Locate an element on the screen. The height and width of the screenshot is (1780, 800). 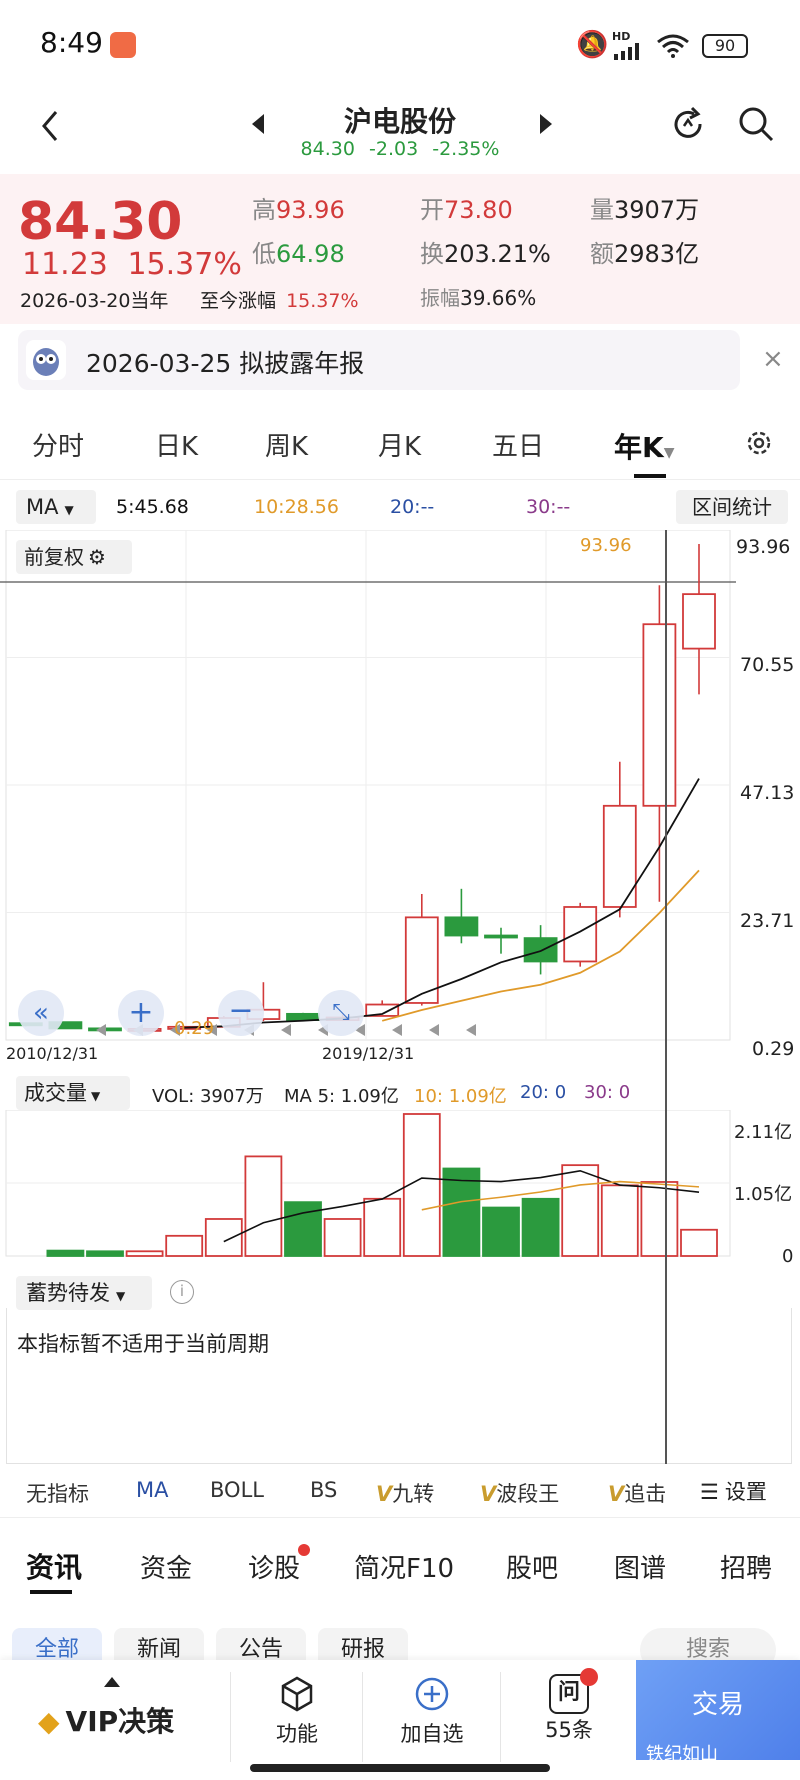
prev-stock-button is located at coordinates (258, 124).